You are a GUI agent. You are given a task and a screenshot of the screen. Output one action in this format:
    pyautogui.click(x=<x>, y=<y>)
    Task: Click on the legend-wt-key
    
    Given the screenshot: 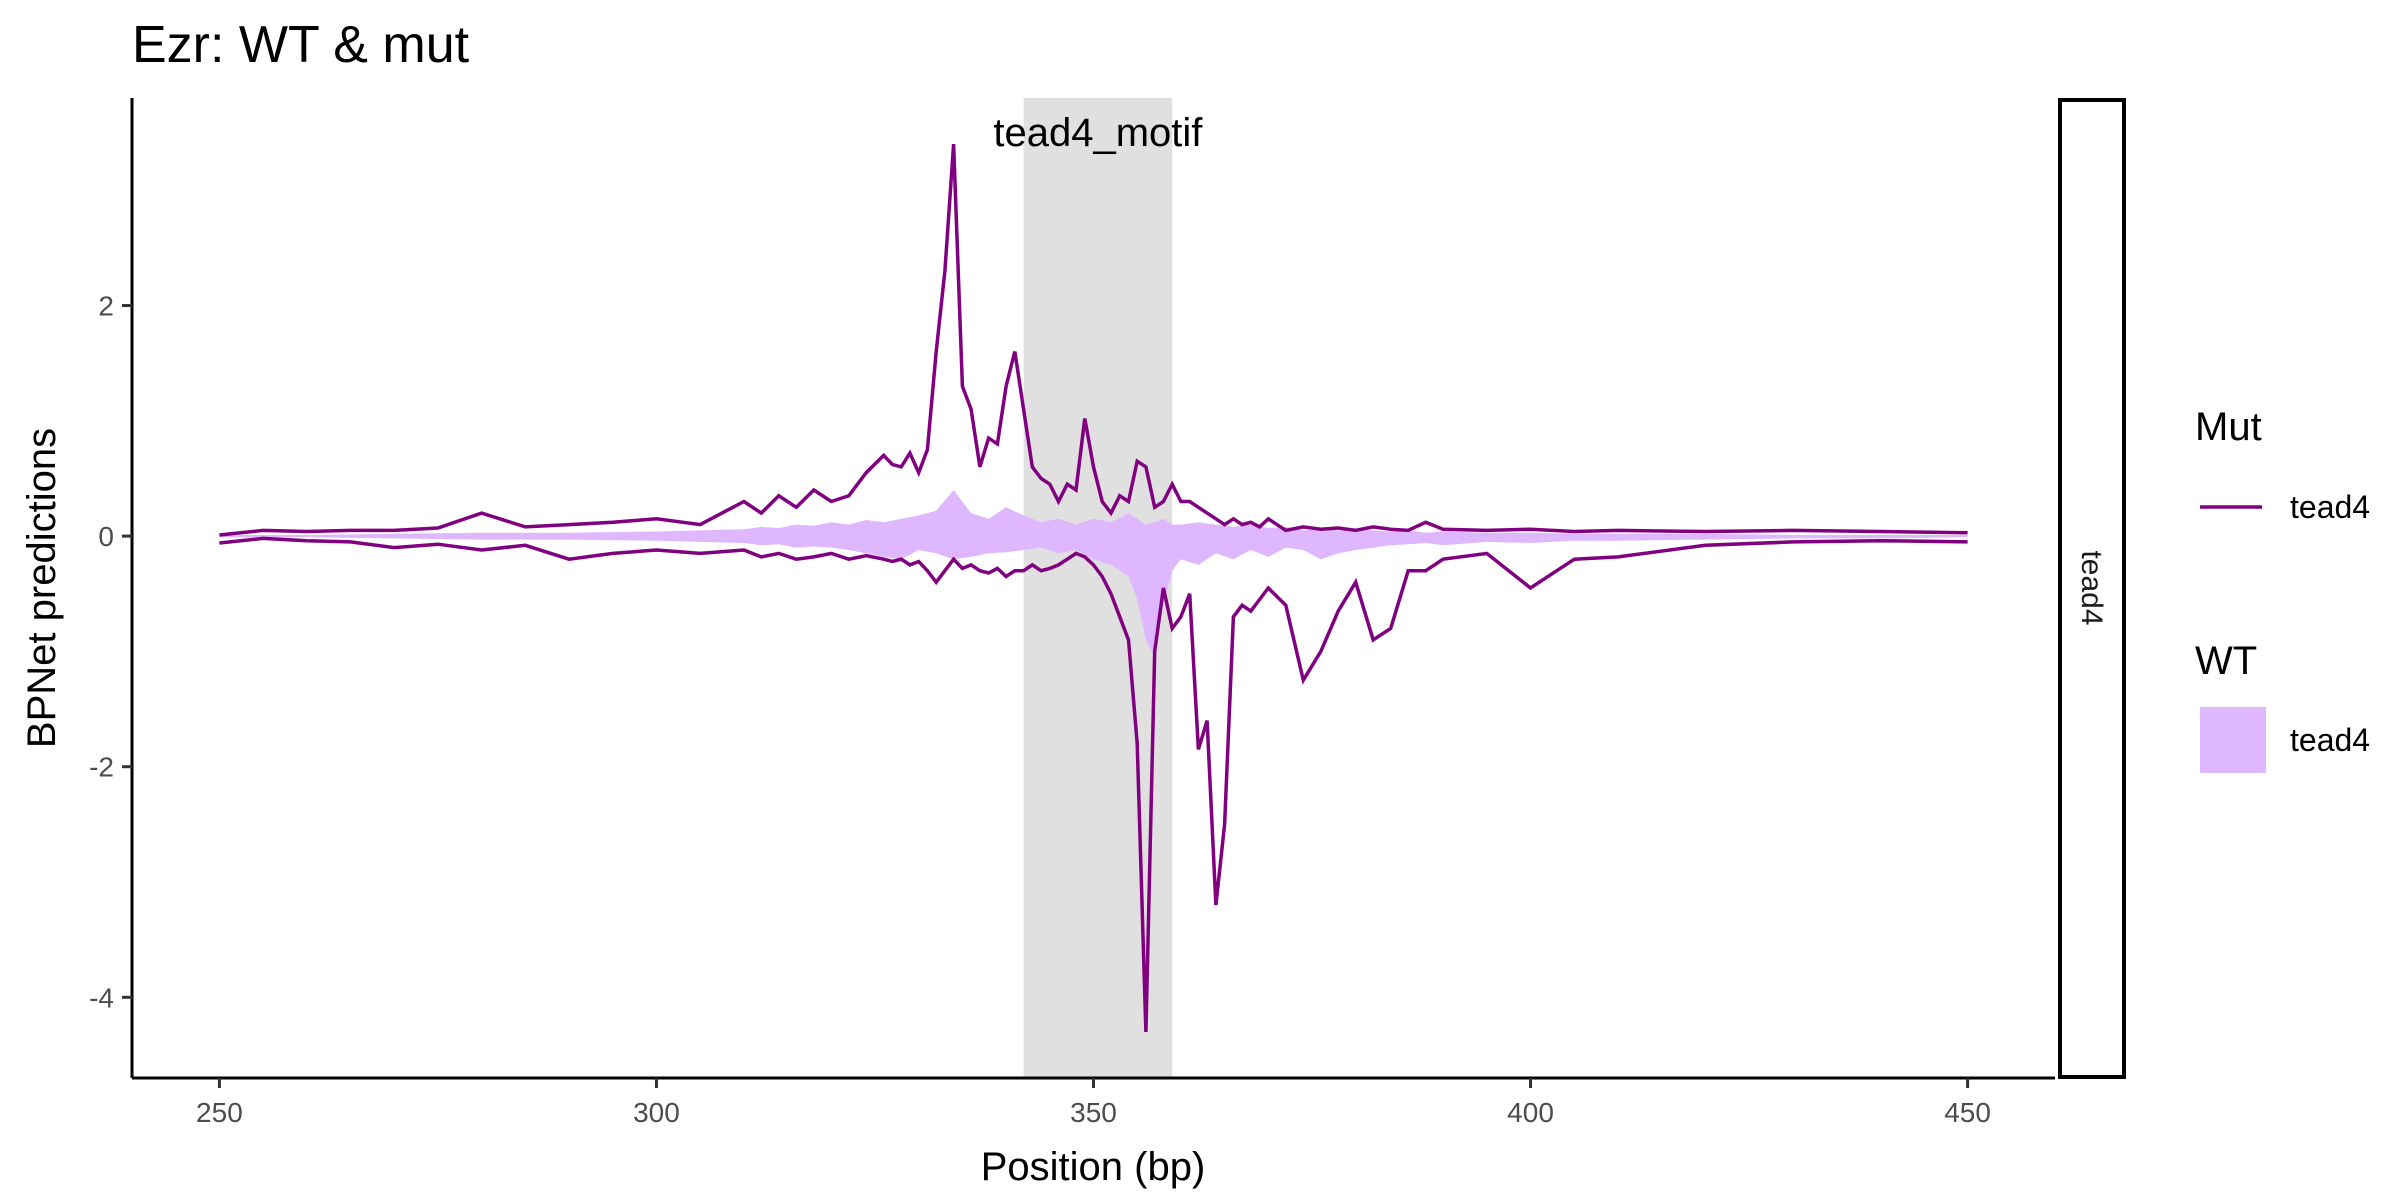 What is the action you would take?
    pyautogui.click(x=2233, y=740)
    